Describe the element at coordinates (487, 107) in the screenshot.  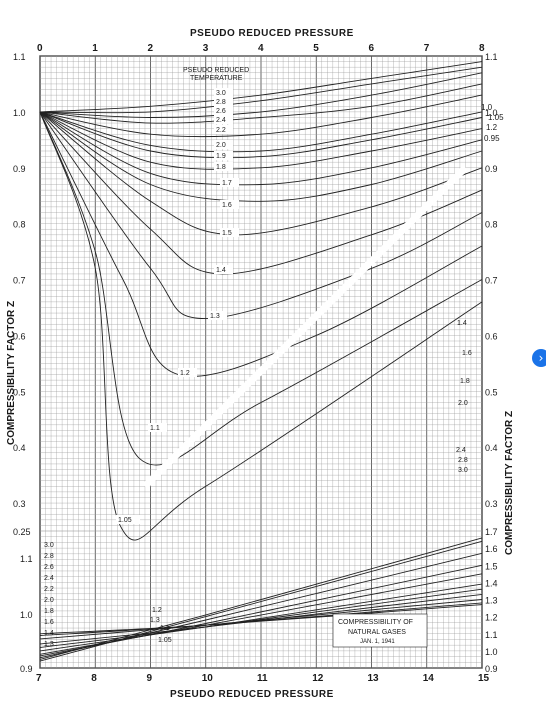
I see `right-curve-label: 1.0` at that location.